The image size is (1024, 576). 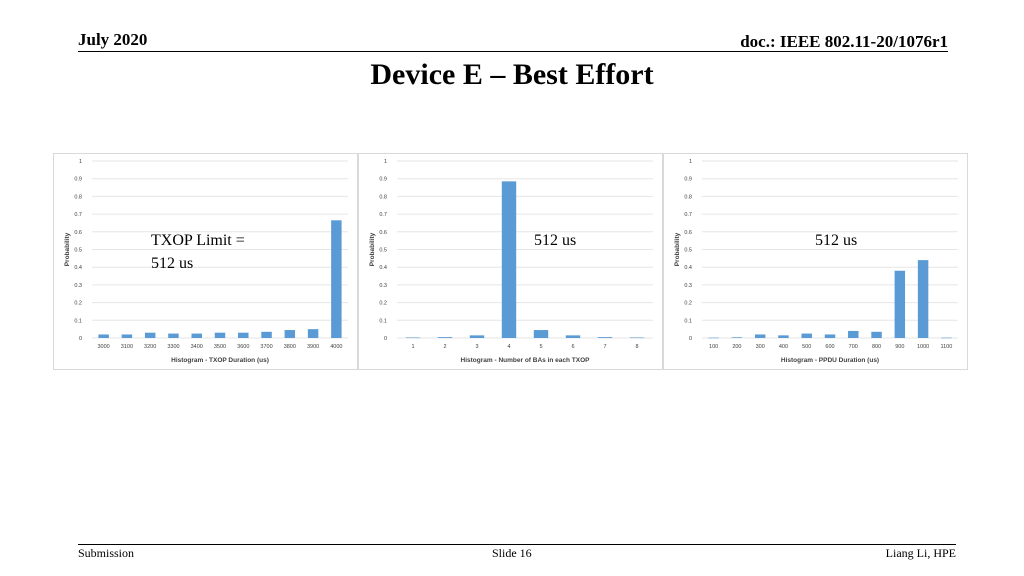 I want to click on x-axis-label: Histogram - TXOP Duration (us), so click(x=220, y=360).